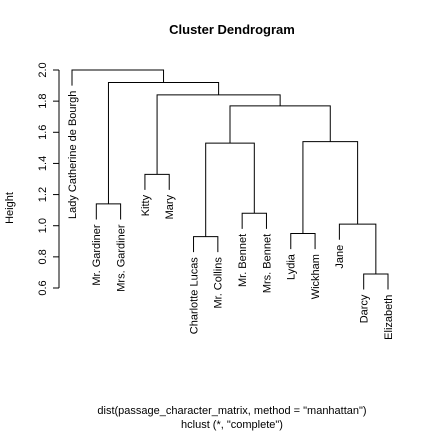  I want to click on y-tick-label: 2.0, so click(43, 69).